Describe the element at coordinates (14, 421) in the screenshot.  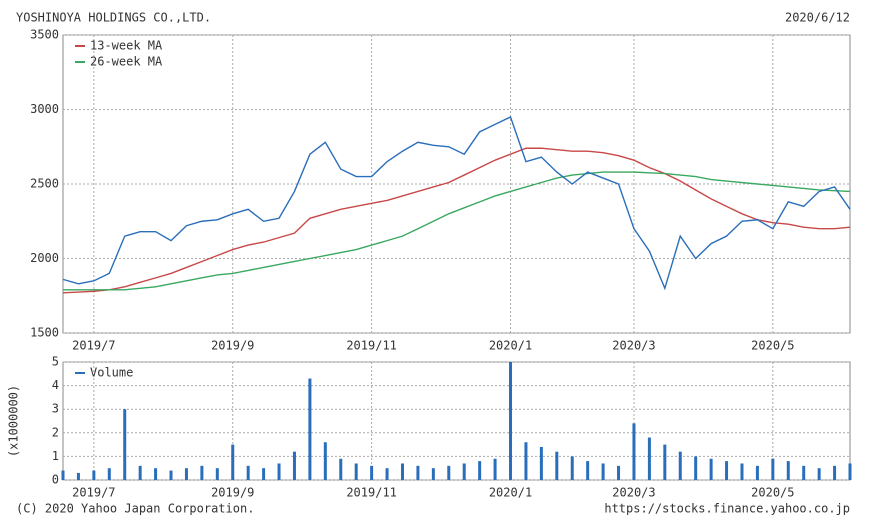
I see `y-axis-label: (x1000000)` at that location.